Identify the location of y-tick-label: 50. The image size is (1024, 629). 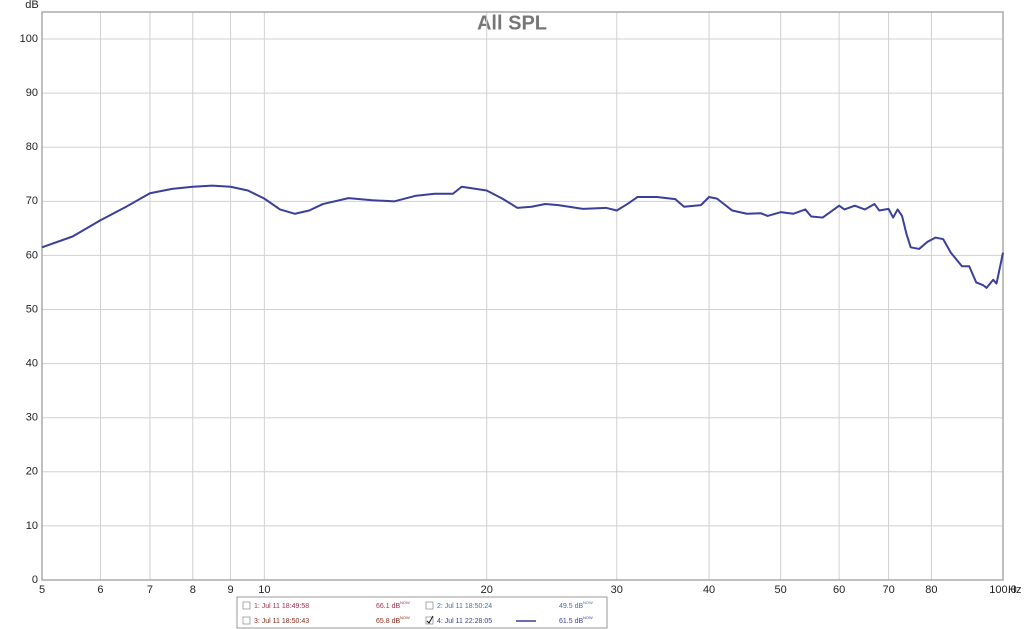
(32, 309).